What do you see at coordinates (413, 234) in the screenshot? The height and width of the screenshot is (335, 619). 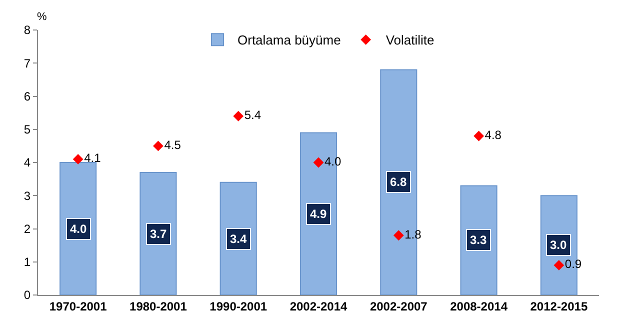 I see `data-label: 1.8` at bounding box center [413, 234].